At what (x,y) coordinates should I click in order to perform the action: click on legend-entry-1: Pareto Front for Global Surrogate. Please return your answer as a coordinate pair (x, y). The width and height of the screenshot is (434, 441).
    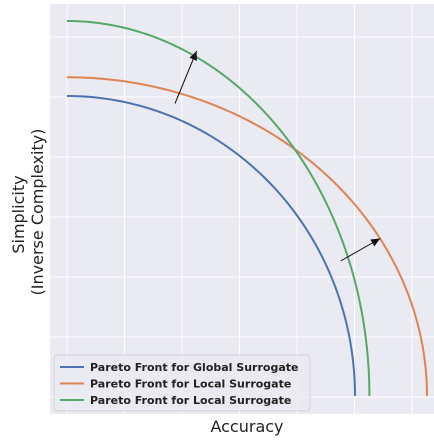
    Looking at the image, I should click on (179, 367).